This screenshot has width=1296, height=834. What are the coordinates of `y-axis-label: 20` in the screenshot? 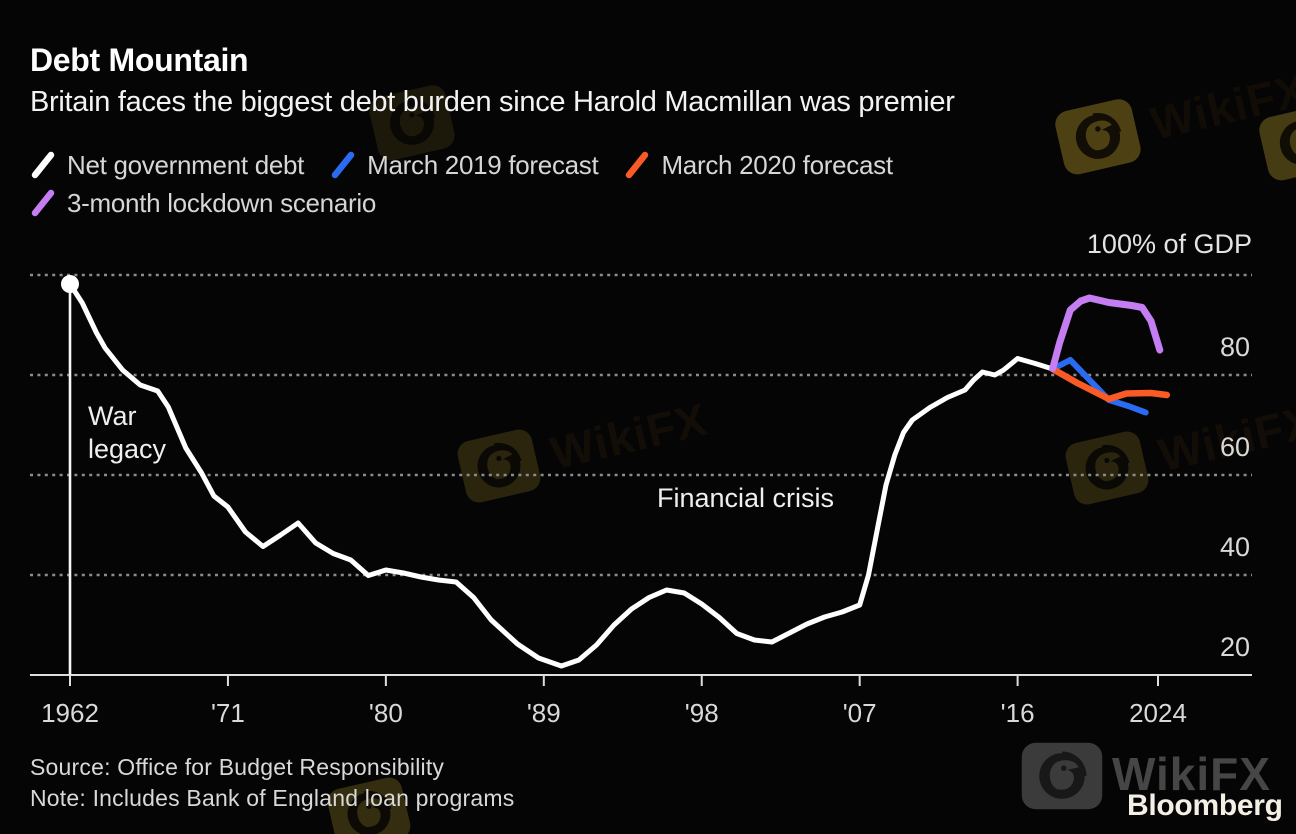 It's located at (1234, 647).